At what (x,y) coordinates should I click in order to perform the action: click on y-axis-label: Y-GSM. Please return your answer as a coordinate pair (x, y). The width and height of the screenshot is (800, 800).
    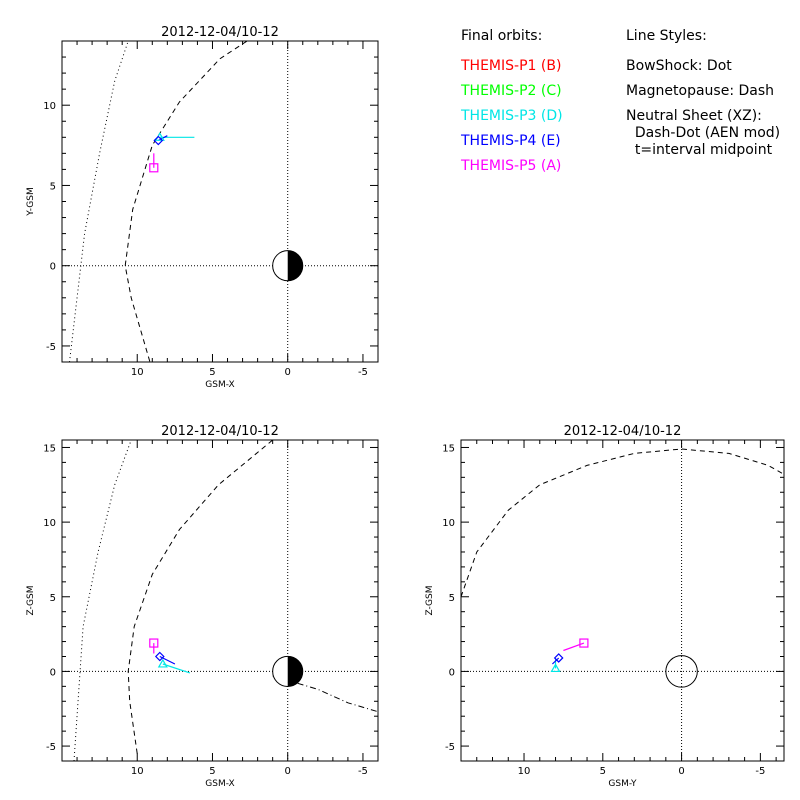
    Looking at the image, I should click on (31, 201).